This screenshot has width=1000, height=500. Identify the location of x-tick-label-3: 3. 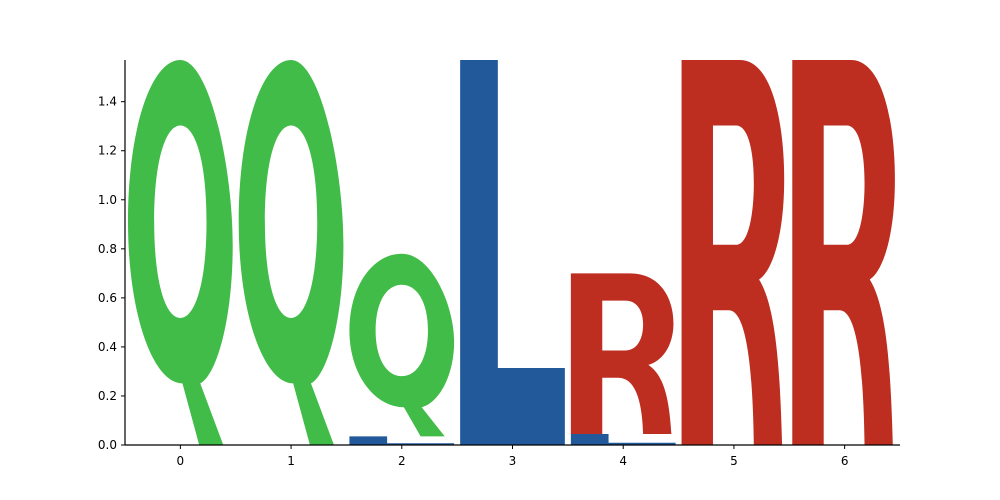
(513, 461).